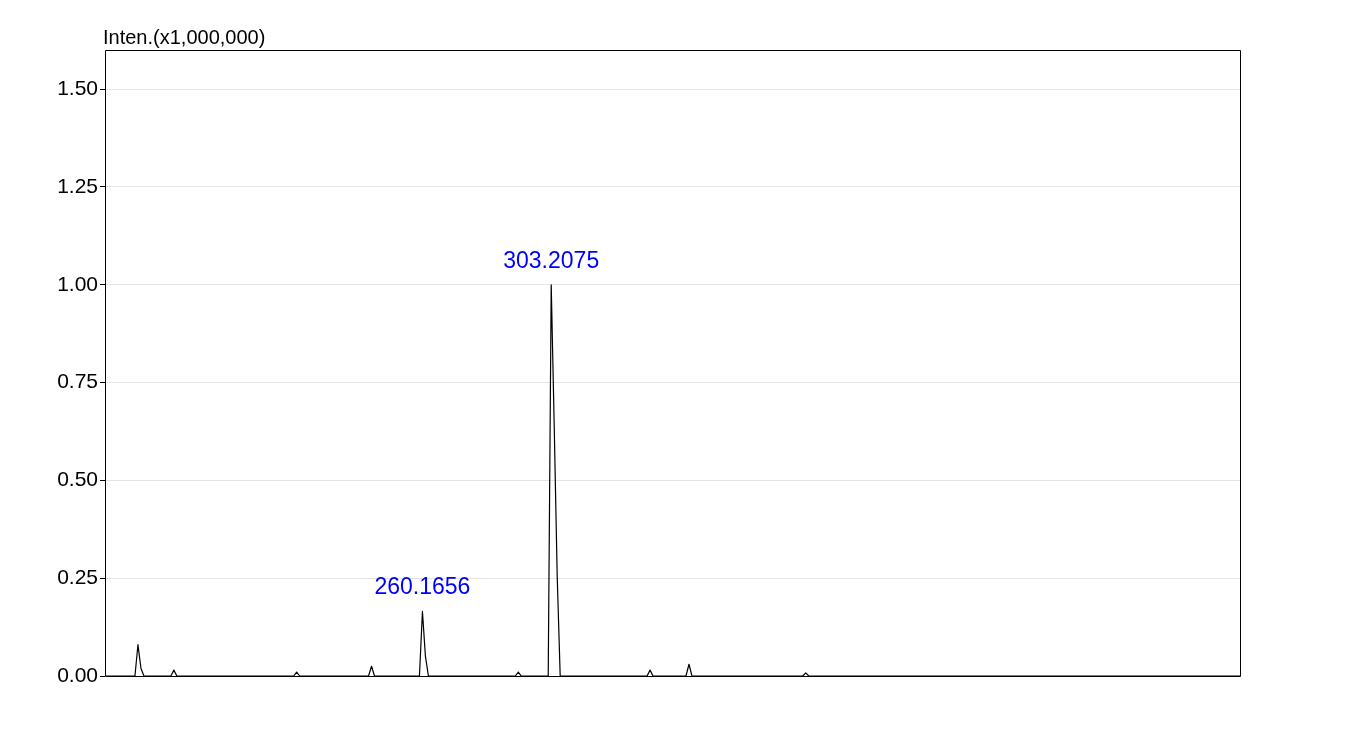 This screenshot has width=1352, height=737. Describe the element at coordinates (77, 479) in the screenshot. I see `y-tick-label: 0.50` at that location.